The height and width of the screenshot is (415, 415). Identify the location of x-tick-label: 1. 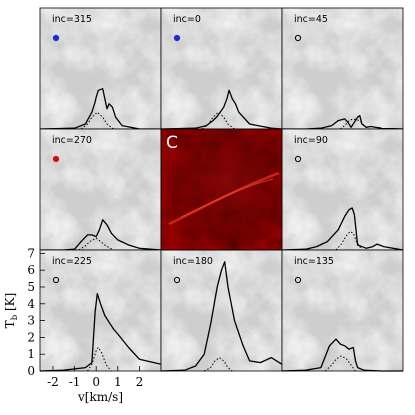
(118, 382).